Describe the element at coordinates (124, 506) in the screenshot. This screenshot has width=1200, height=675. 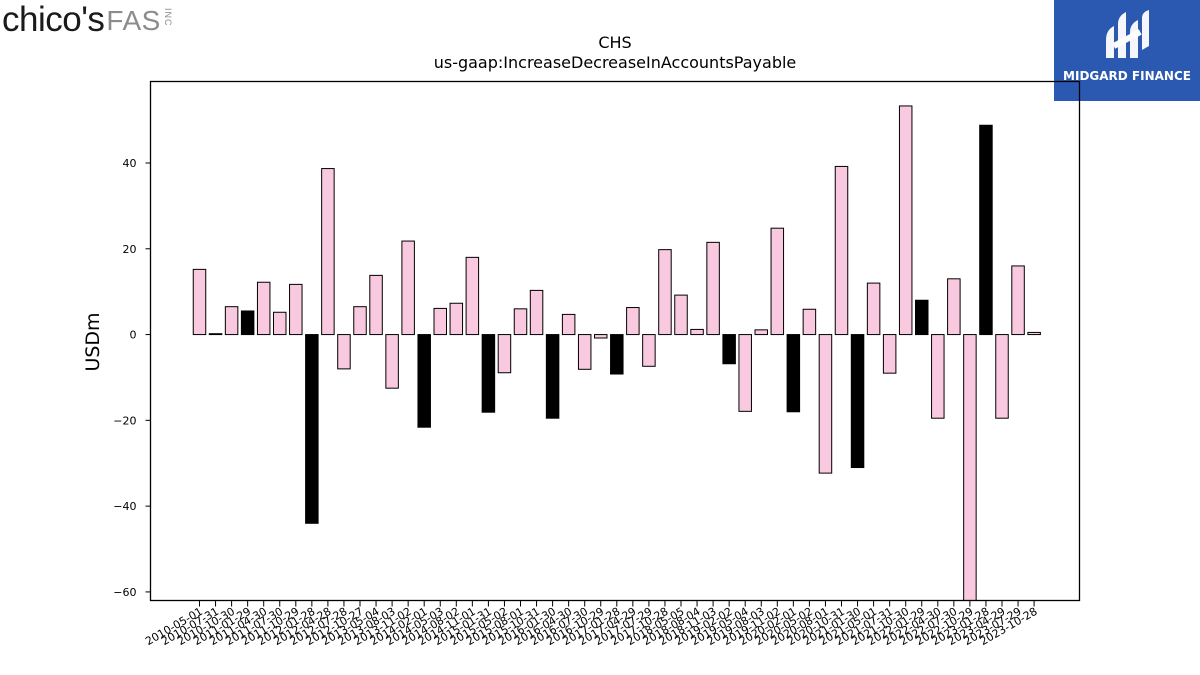
I see `y-tick-label: −40` at that location.